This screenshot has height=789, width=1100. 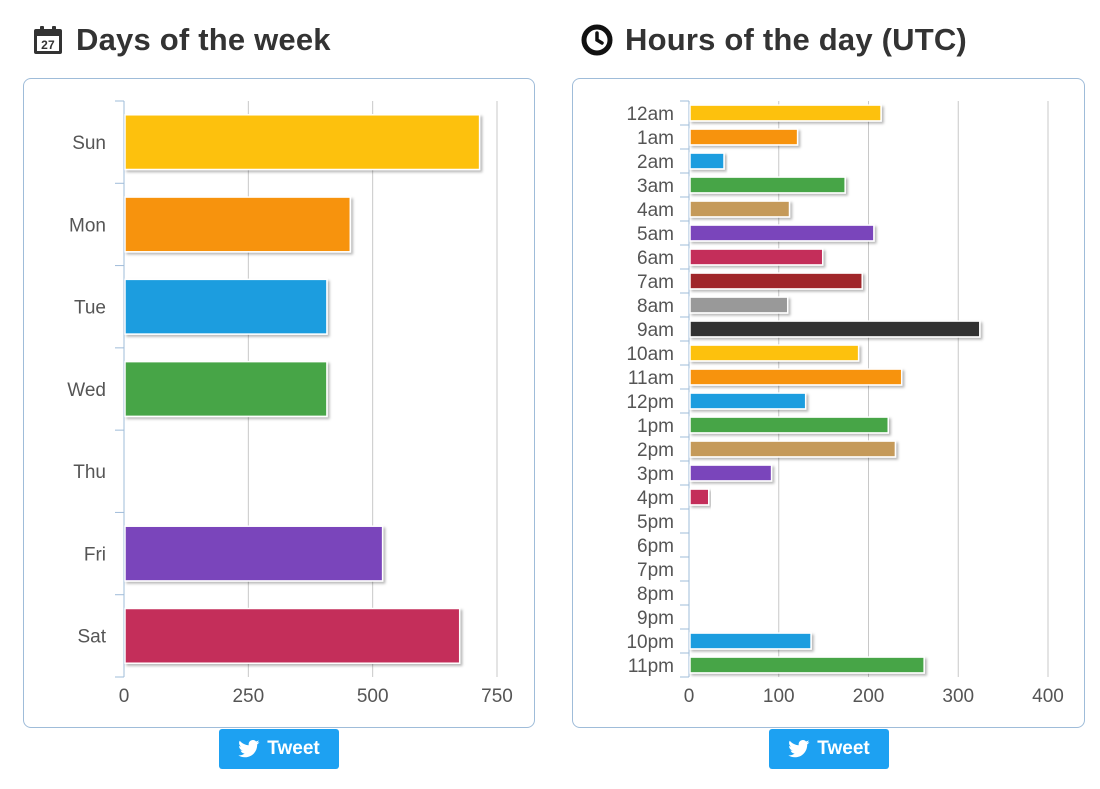 What do you see at coordinates (655, 186) in the screenshot?
I see `category-label: 3am` at bounding box center [655, 186].